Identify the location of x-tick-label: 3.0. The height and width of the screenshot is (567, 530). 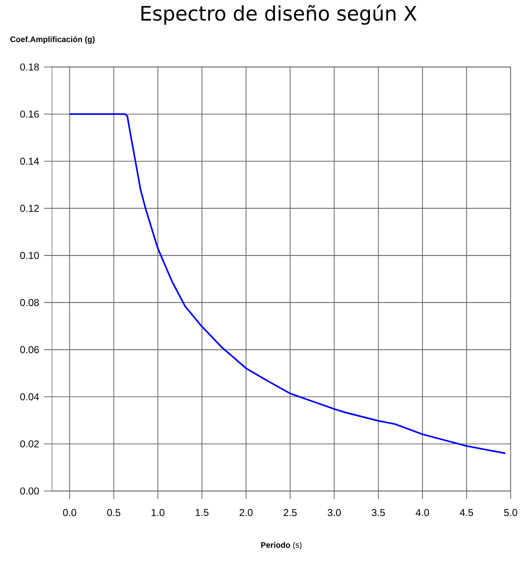
(334, 512).